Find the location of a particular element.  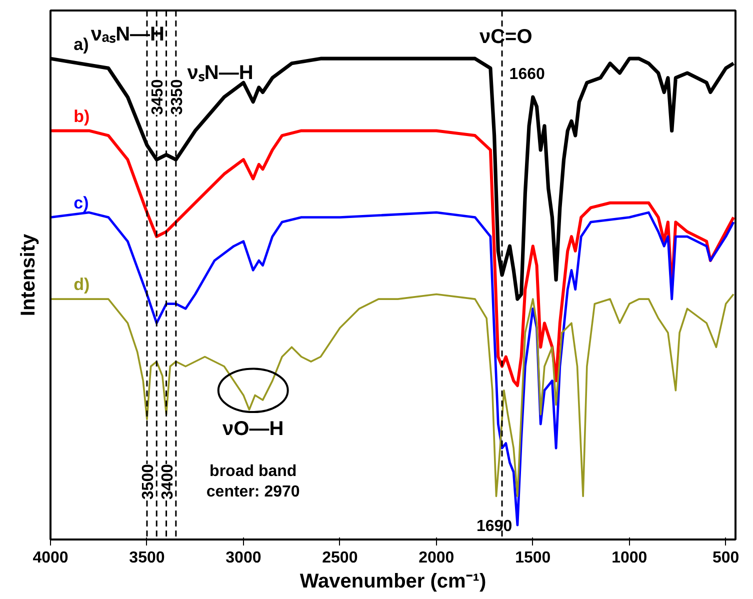

x-tick-label: 1500 is located at coordinates (533, 558).